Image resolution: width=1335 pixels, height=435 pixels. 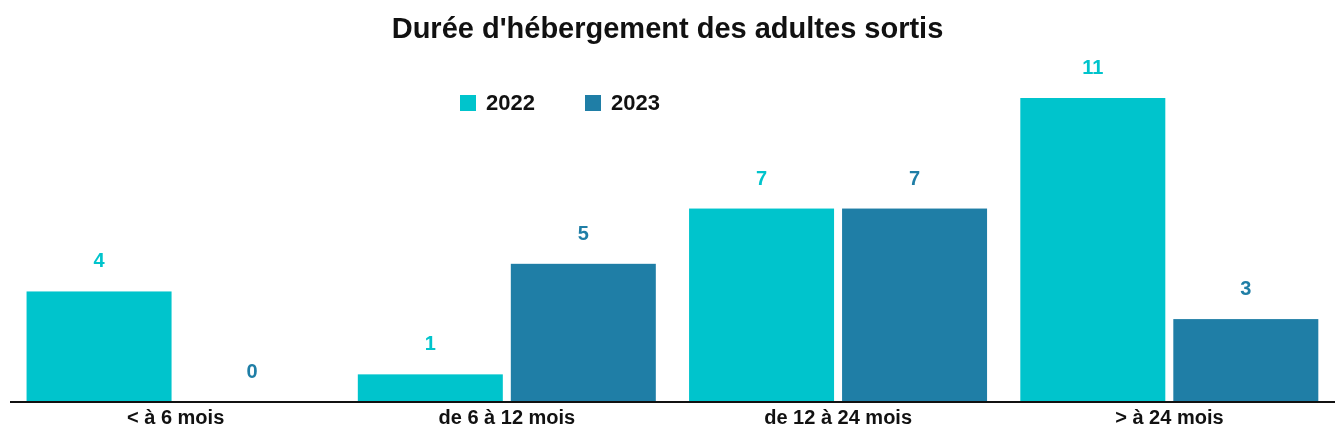 What do you see at coordinates (1093, 67) in the screenshot?
I see `data-label: 11` at bounding box center [1093, 67].